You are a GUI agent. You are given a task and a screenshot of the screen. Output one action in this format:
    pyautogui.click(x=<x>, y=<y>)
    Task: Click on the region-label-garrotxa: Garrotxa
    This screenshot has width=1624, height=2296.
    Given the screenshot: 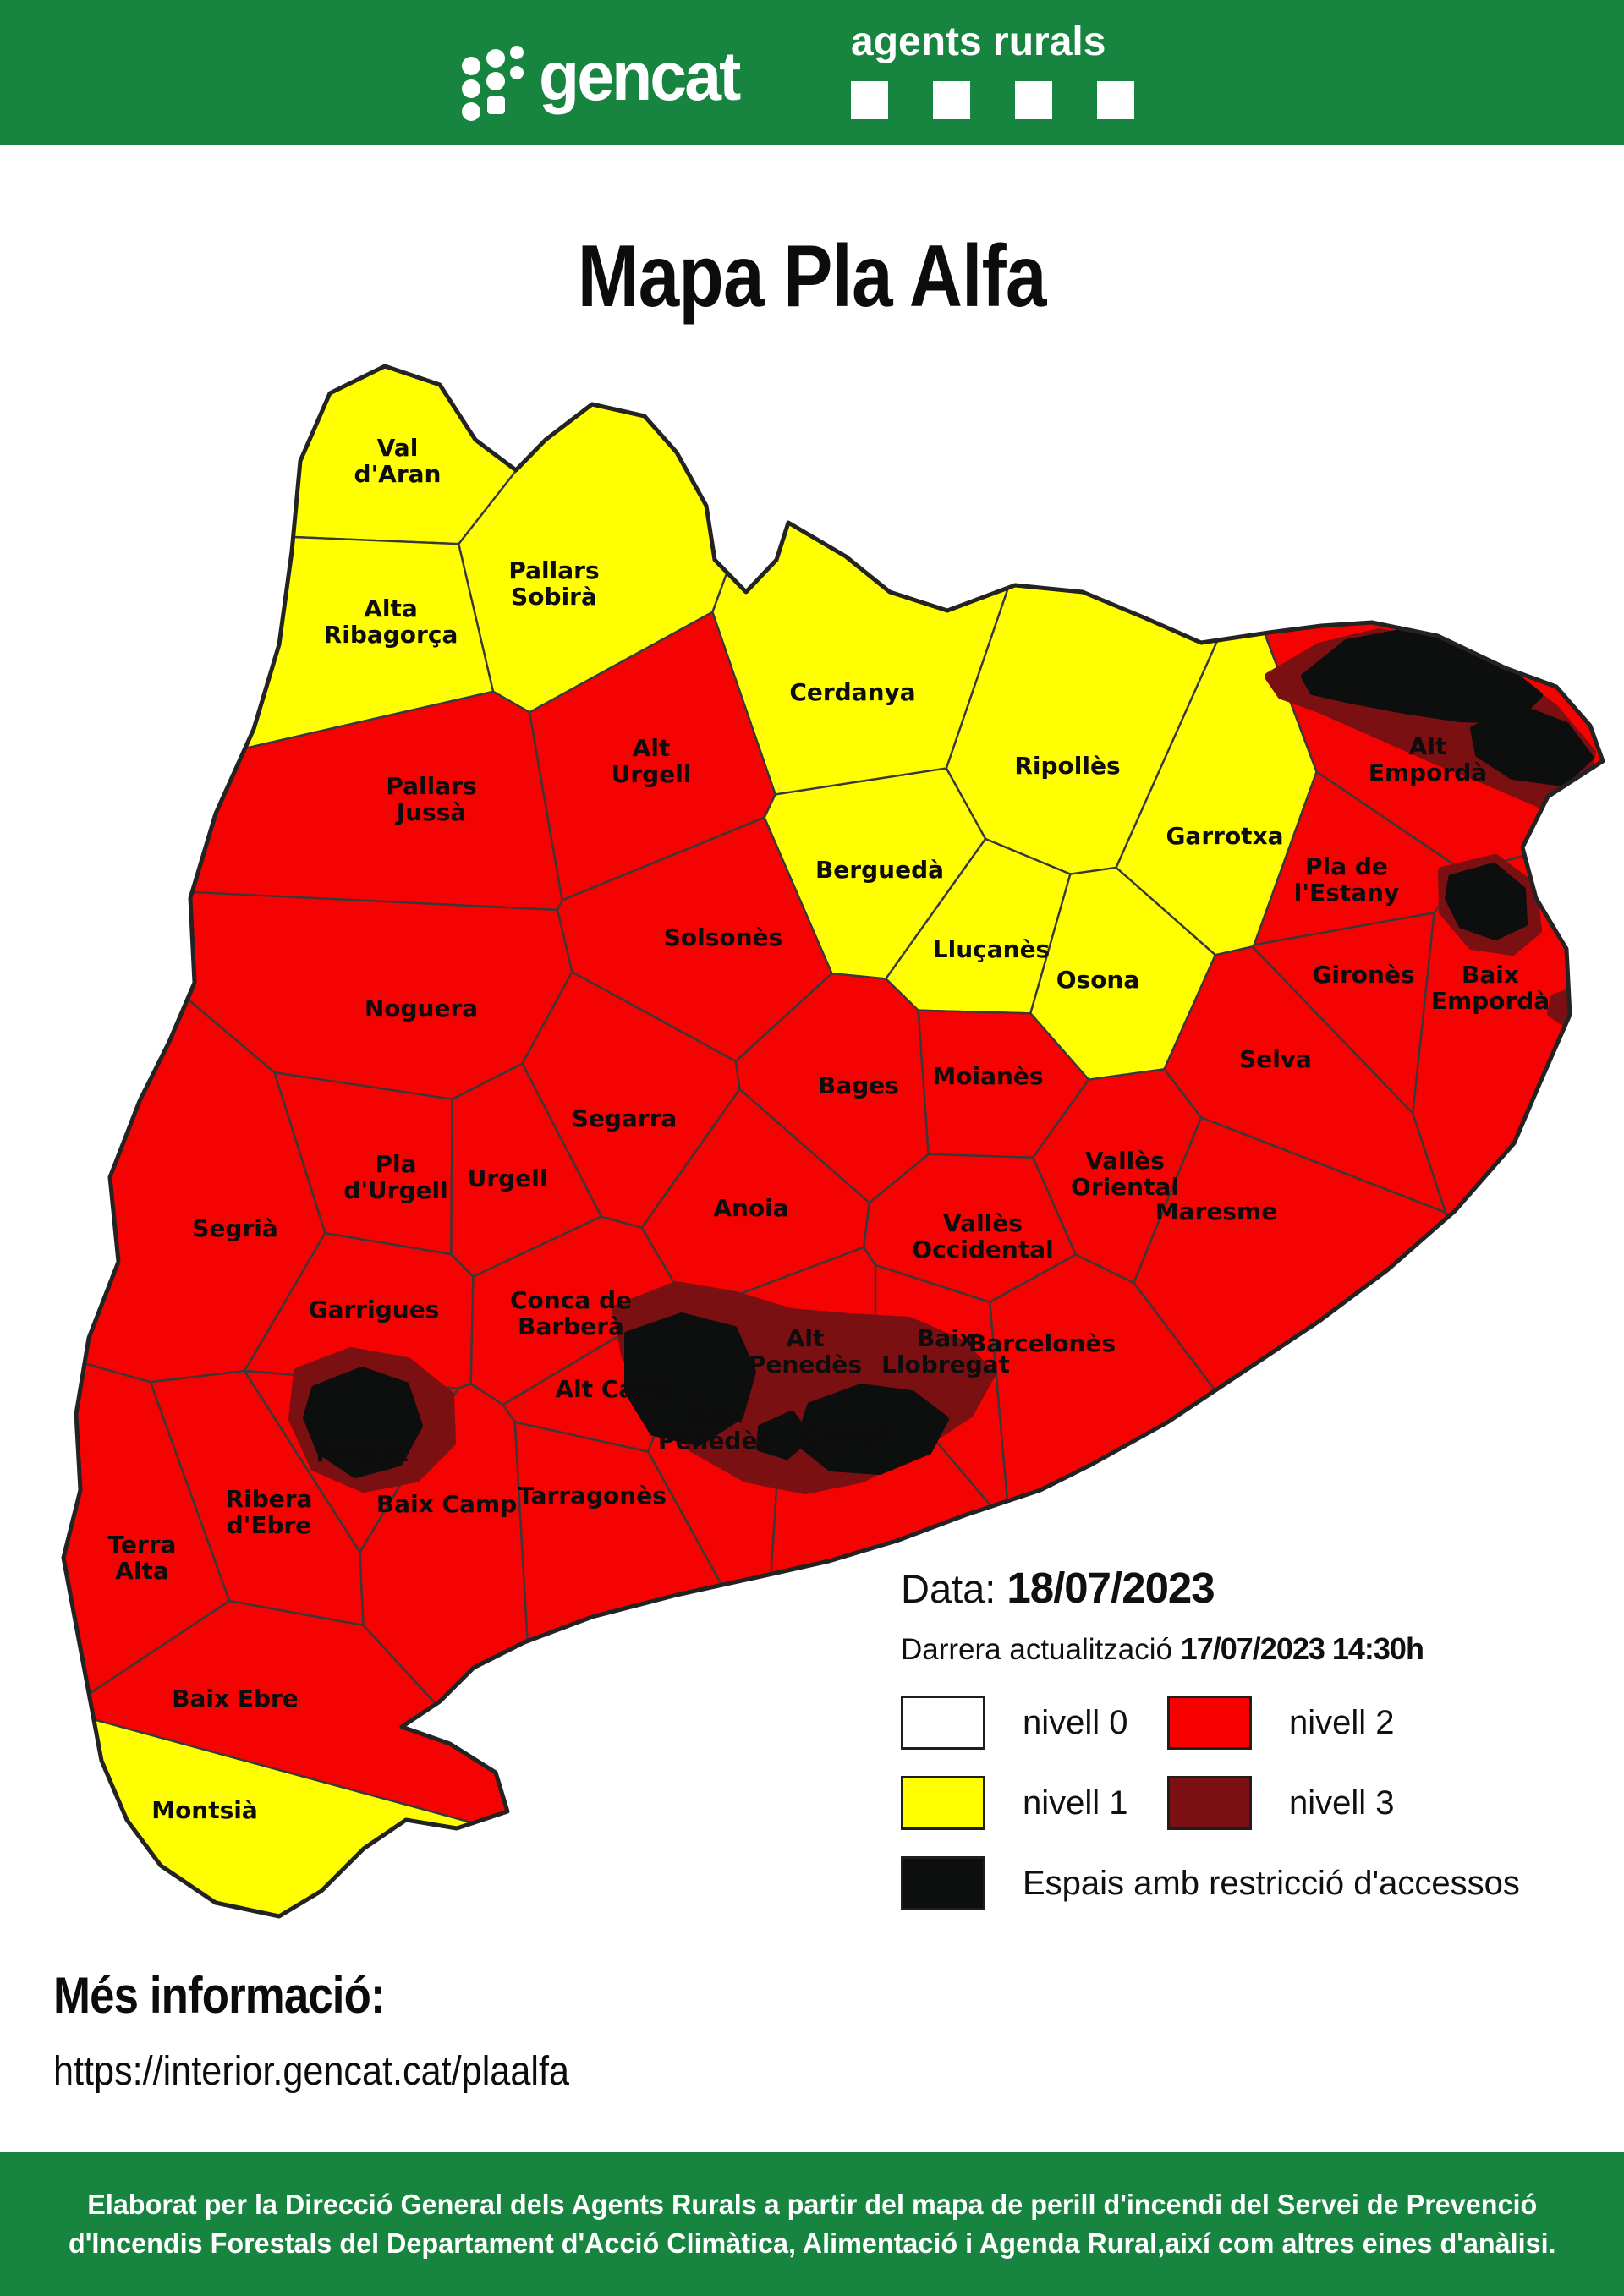 What is the action you would take?
    pyautogui.click(x=1225, y=836)
    